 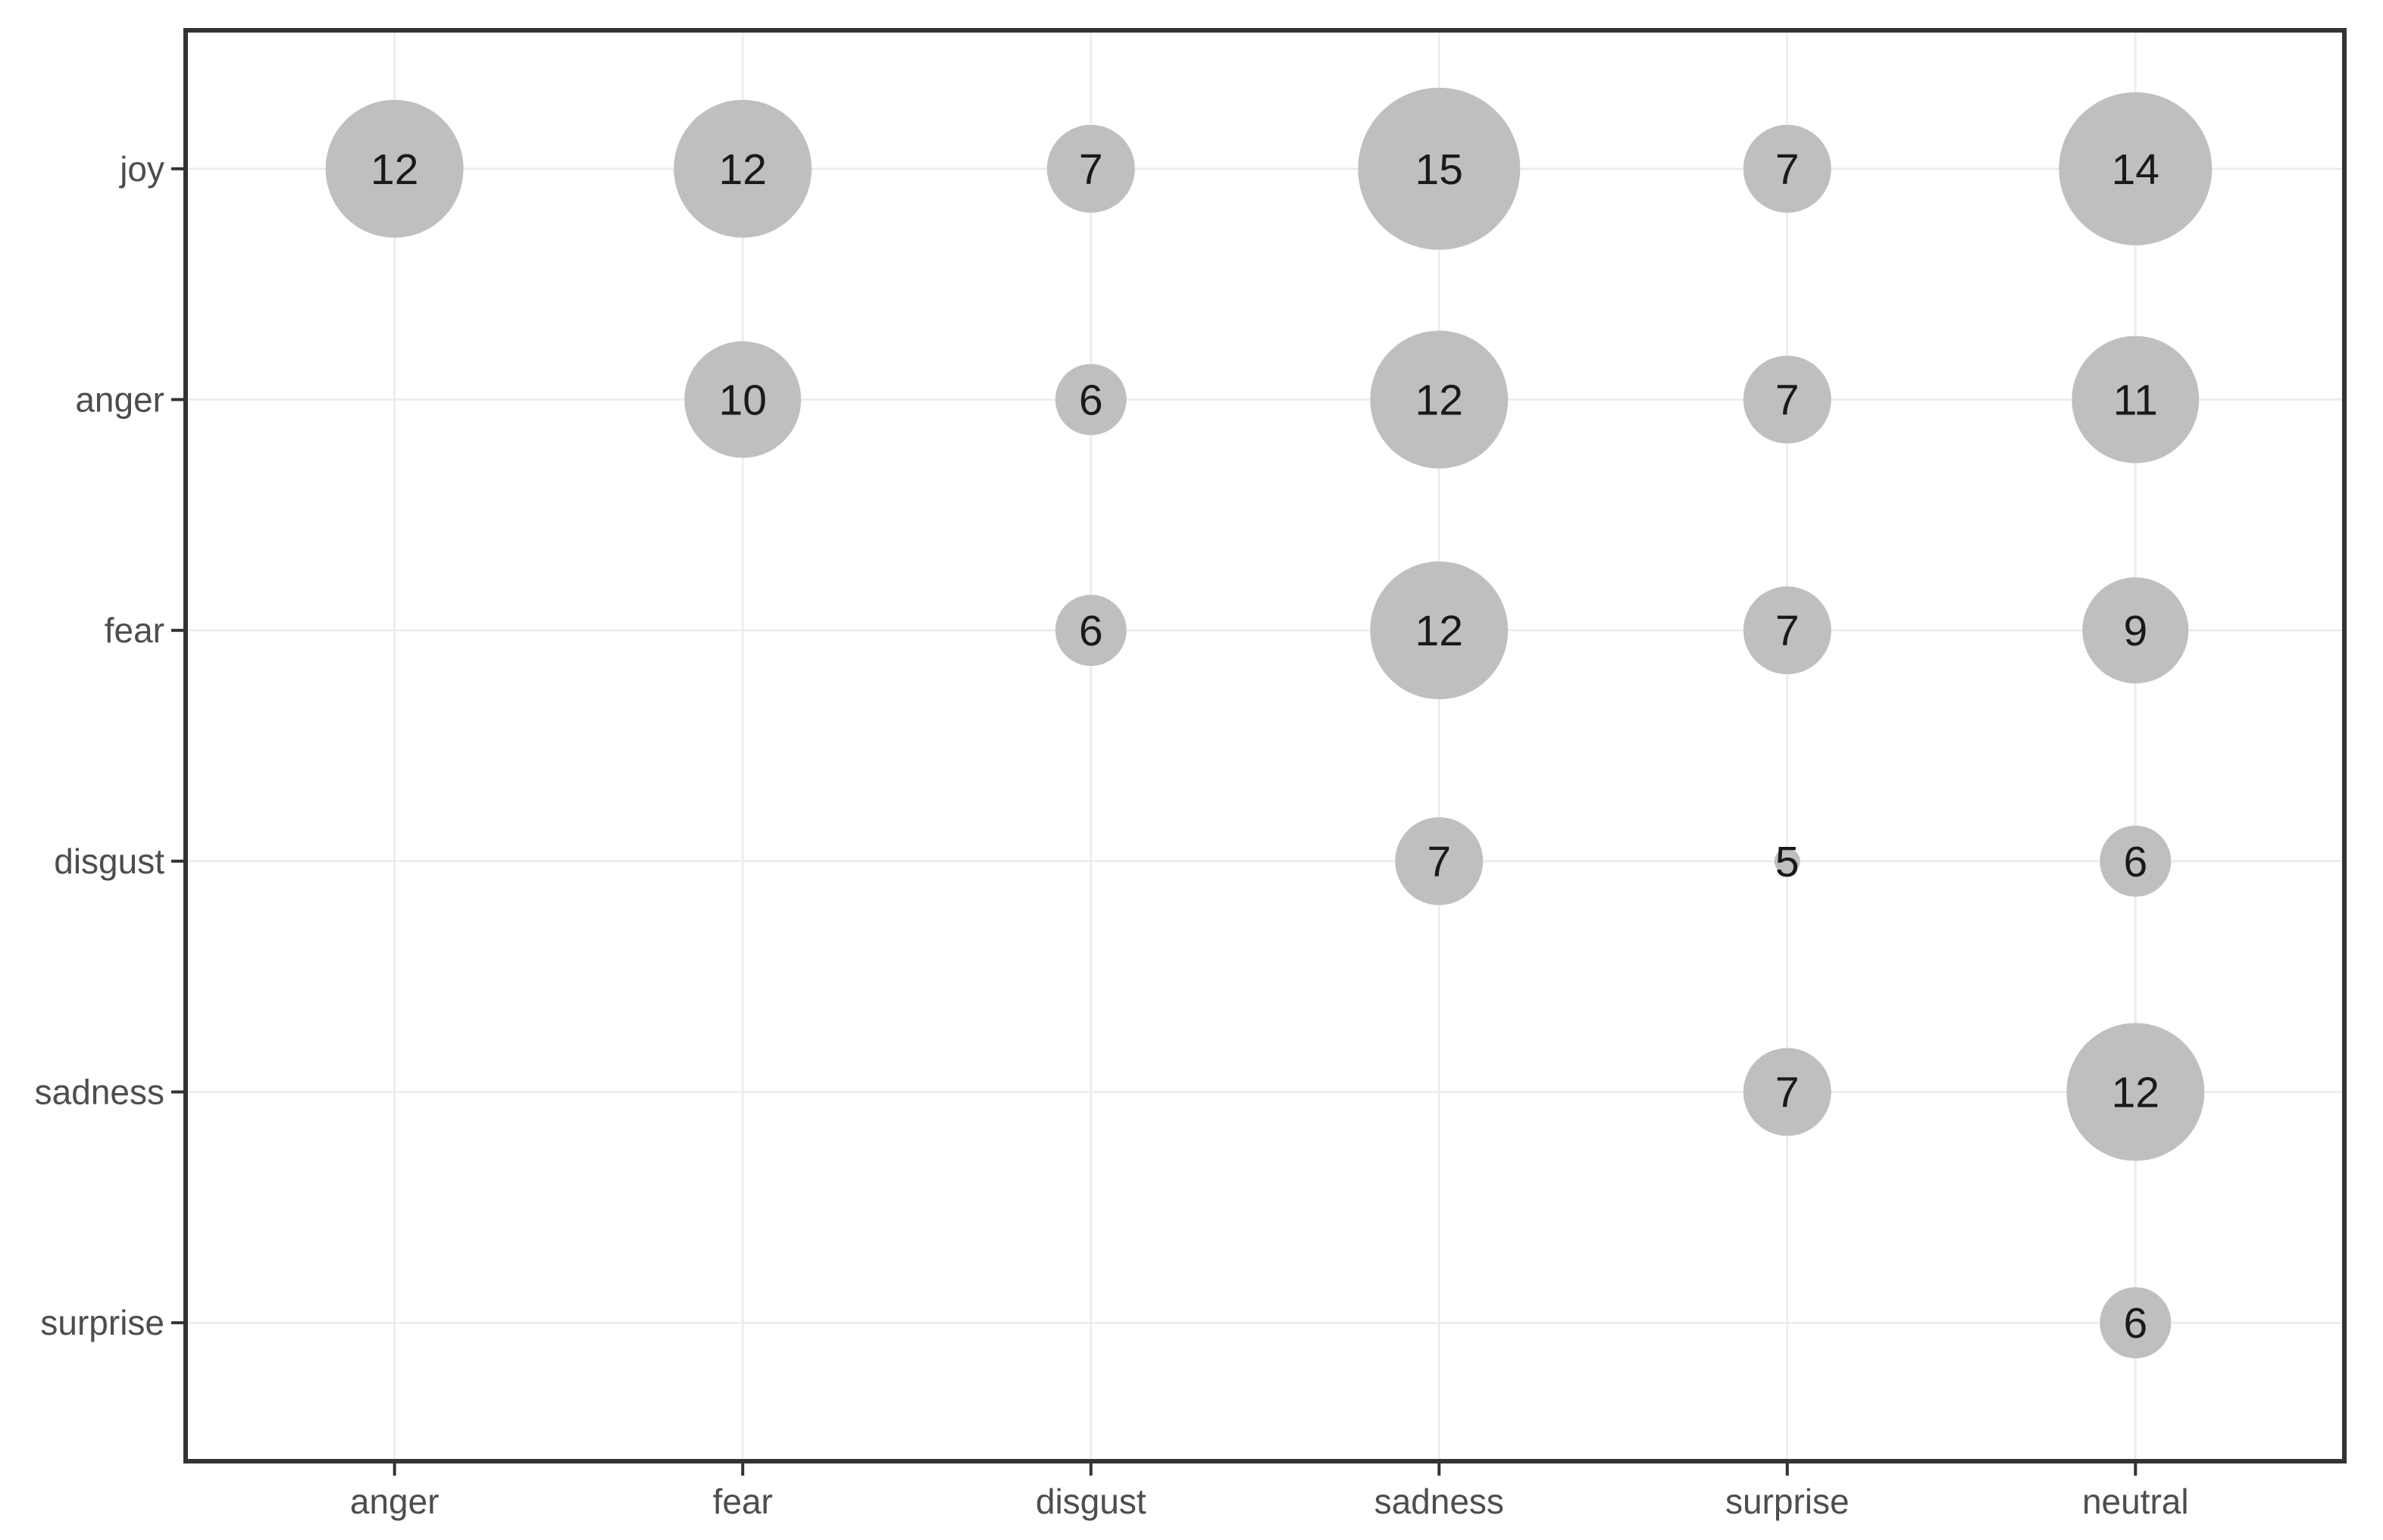 I want to click on bubble-fear-disgust, so click(x=1091, y=631).